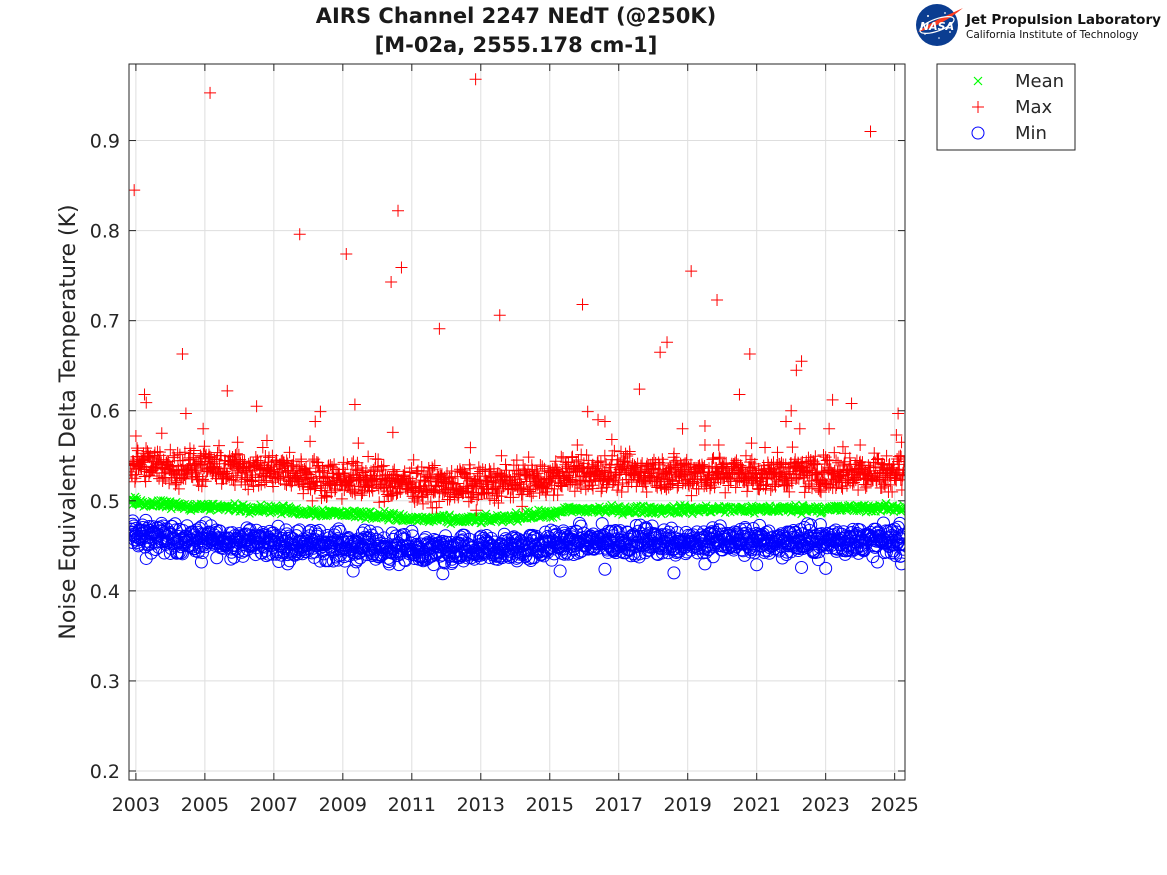 This screenshot has height=875, width=1167. What do you see at coordinates (825, 805) in the screenshot?
I see `x-tick-label: 2023` at bounding box center [825, 805].